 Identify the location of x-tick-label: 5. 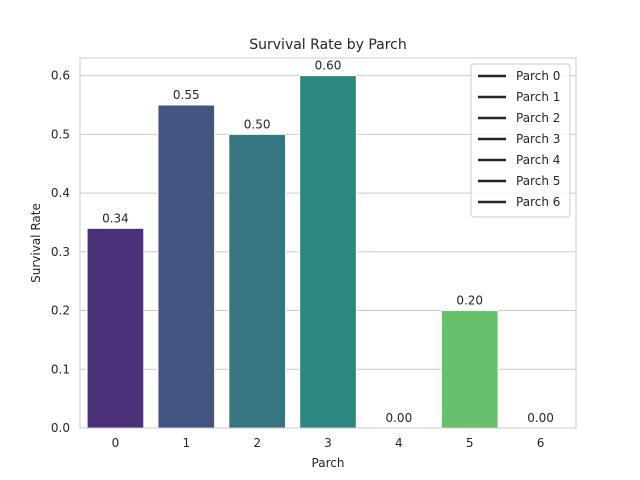
(470, 443).